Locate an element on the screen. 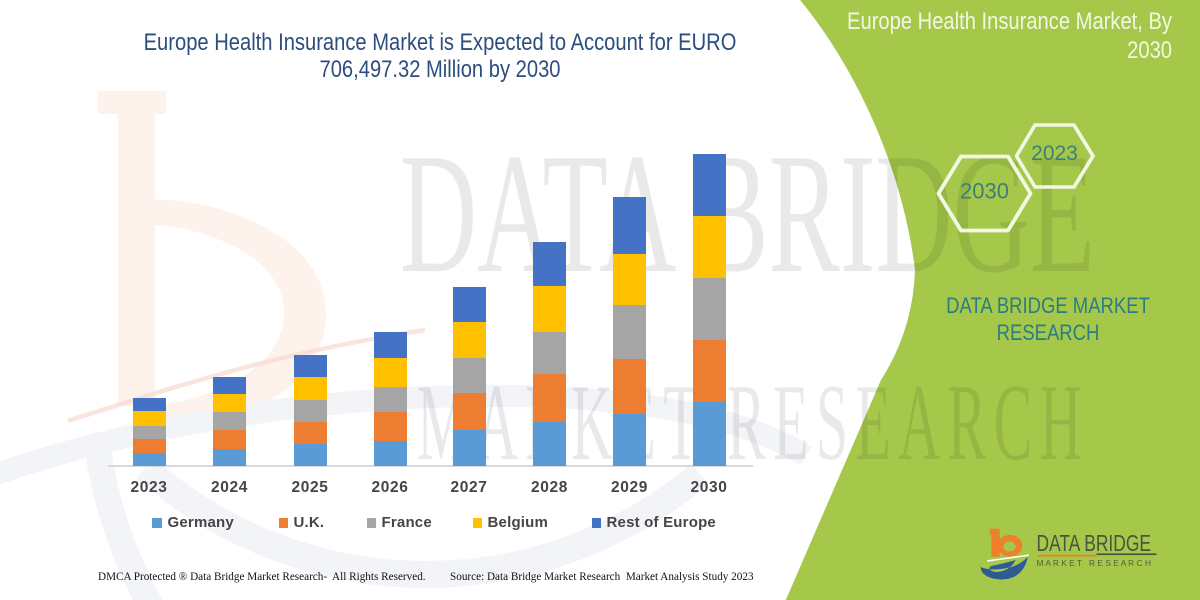 This screenshot has height=600, width=1200. svg-text: 2030 is located at coordinates (984, 191).